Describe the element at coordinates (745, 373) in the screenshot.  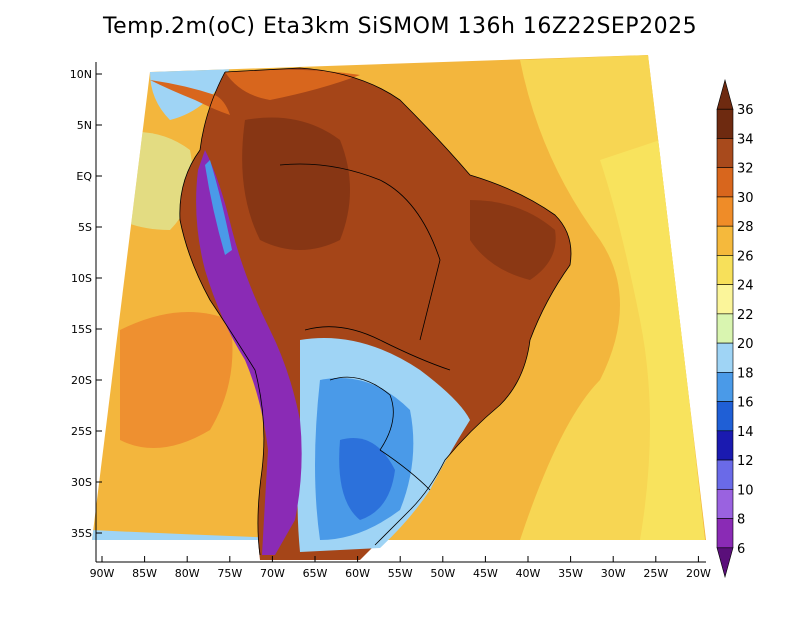
I see `colorbar-label: 18` at that location.